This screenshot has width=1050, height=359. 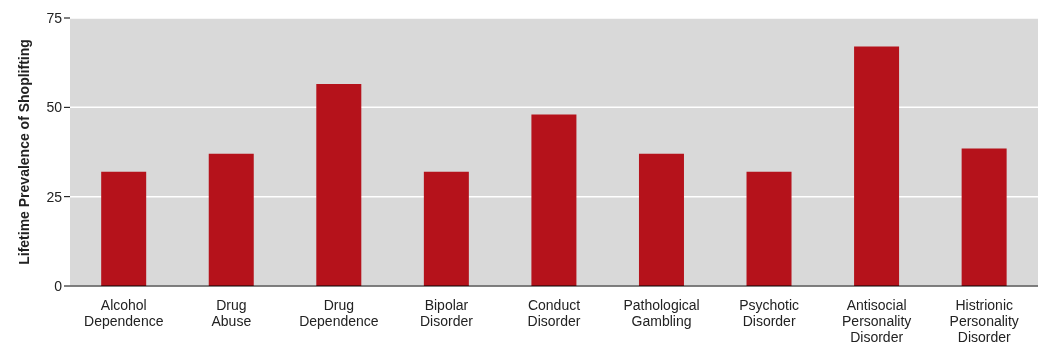 What do you see at coordinates (124, 313) in the screenshot?
I see `x-tick-label: Alcohol Dependence` at bounding box center [124, 313].